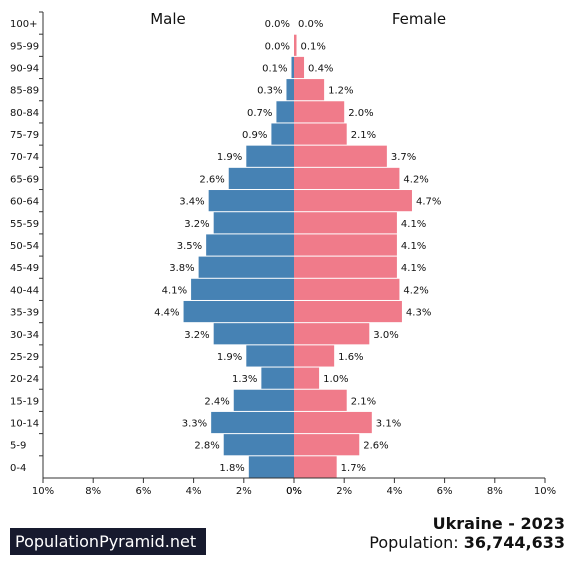 This screenshot has width=575, height=581. Describe the element at coordinates (514, 542) in the screenshot. I see `population-value: 36,744,633` at that location.